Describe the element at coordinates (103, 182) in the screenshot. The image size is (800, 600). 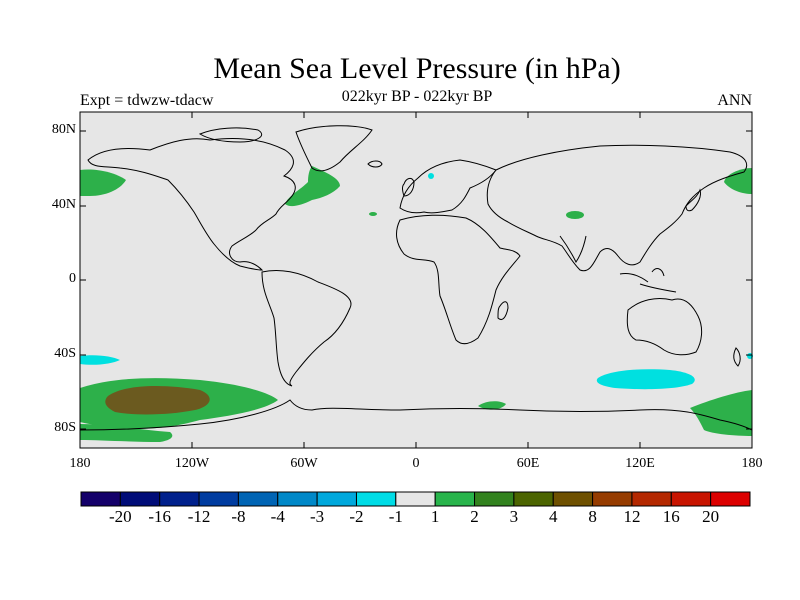
I see `positive-region-north-pacific-west` at that location.